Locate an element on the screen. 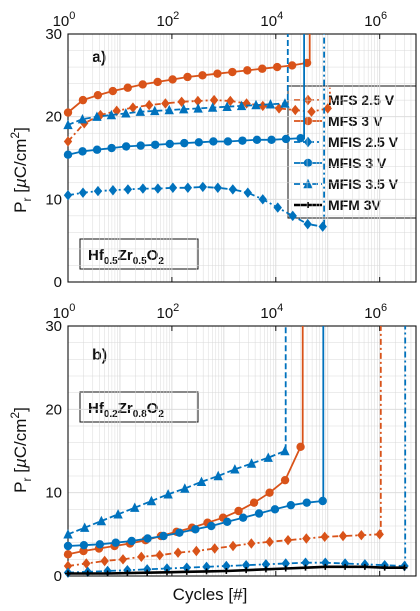  series-line is located at coordinates (236, 570).